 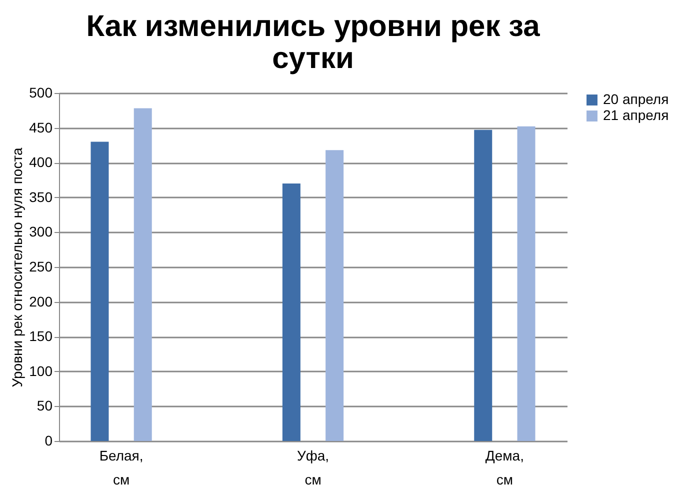 What do you see at coordinates (44, 406) in the screenshot?
I see `y-tick-label: 50` at bounding box center [44, 406].